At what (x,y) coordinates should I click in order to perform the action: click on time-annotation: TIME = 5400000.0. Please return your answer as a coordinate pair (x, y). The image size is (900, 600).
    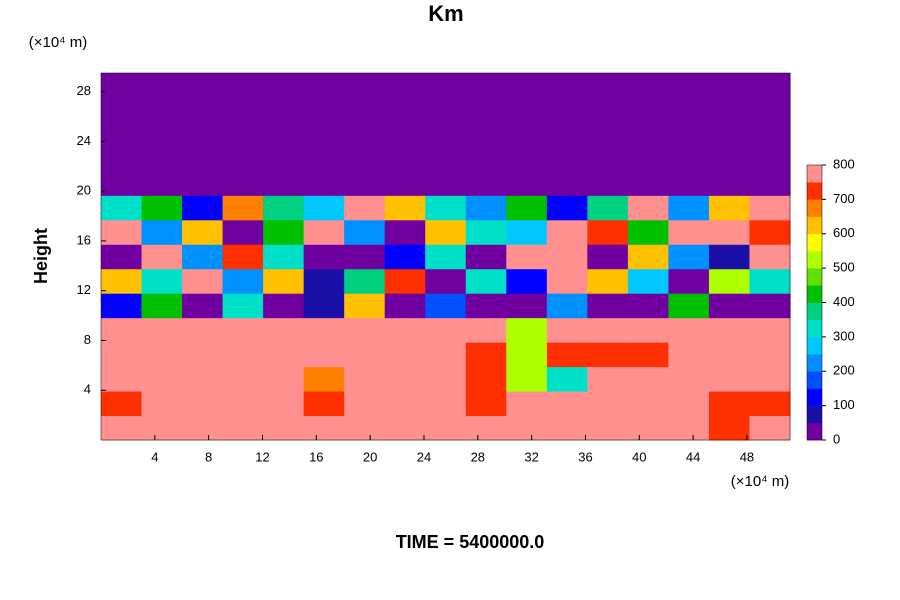
    Looking at the image, I should click on (470, 542).